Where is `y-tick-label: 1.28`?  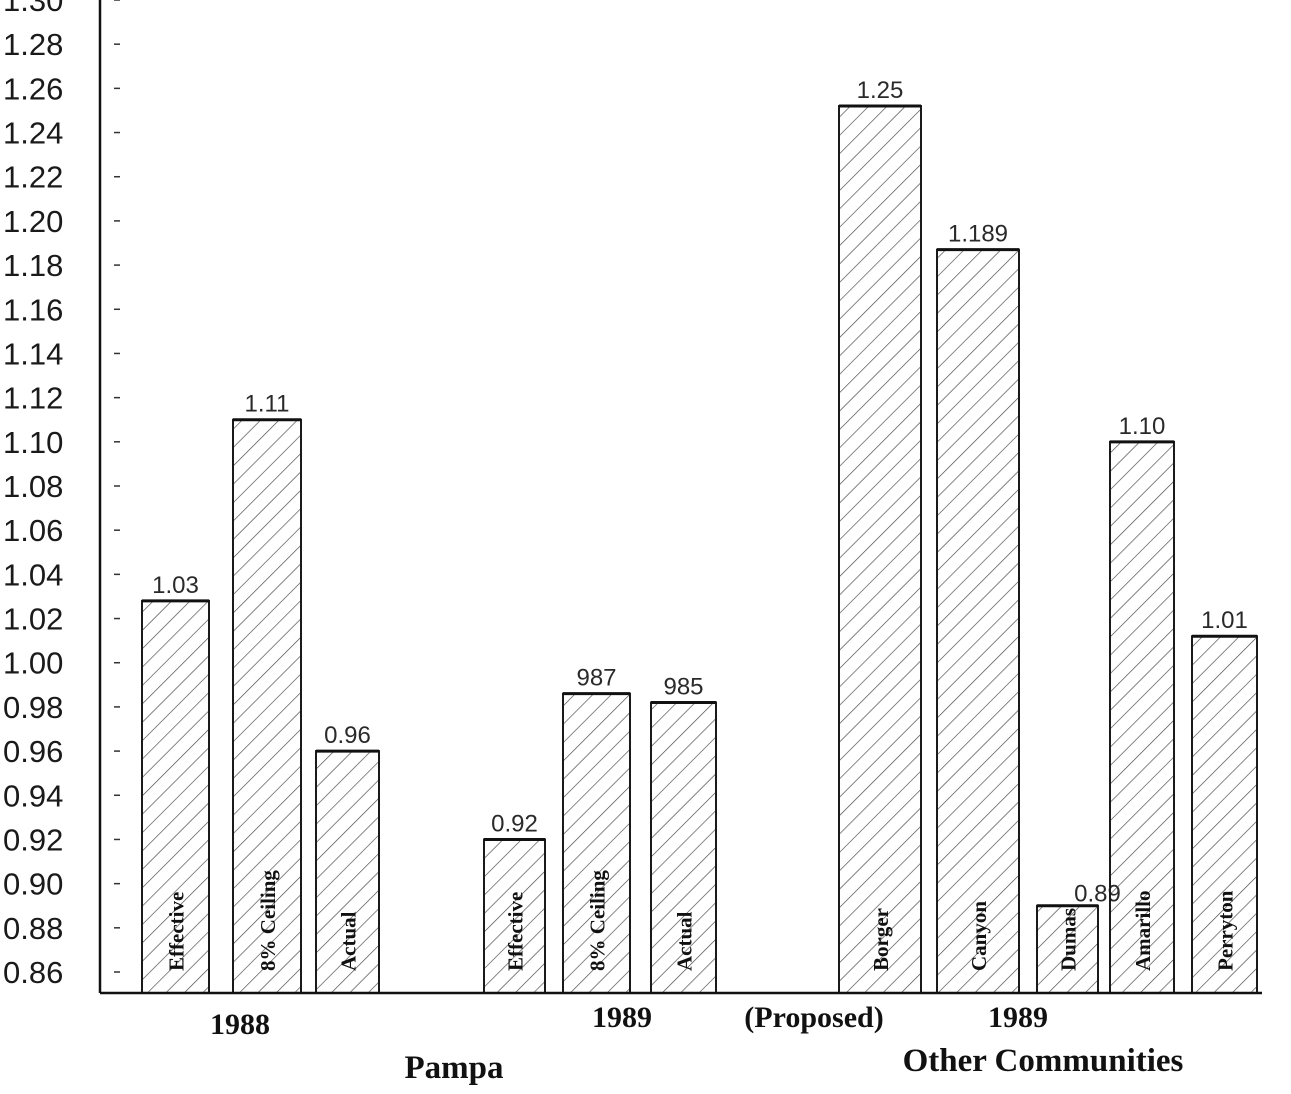
y-tick-label: 1.28 is located at coordinates (33, 44).